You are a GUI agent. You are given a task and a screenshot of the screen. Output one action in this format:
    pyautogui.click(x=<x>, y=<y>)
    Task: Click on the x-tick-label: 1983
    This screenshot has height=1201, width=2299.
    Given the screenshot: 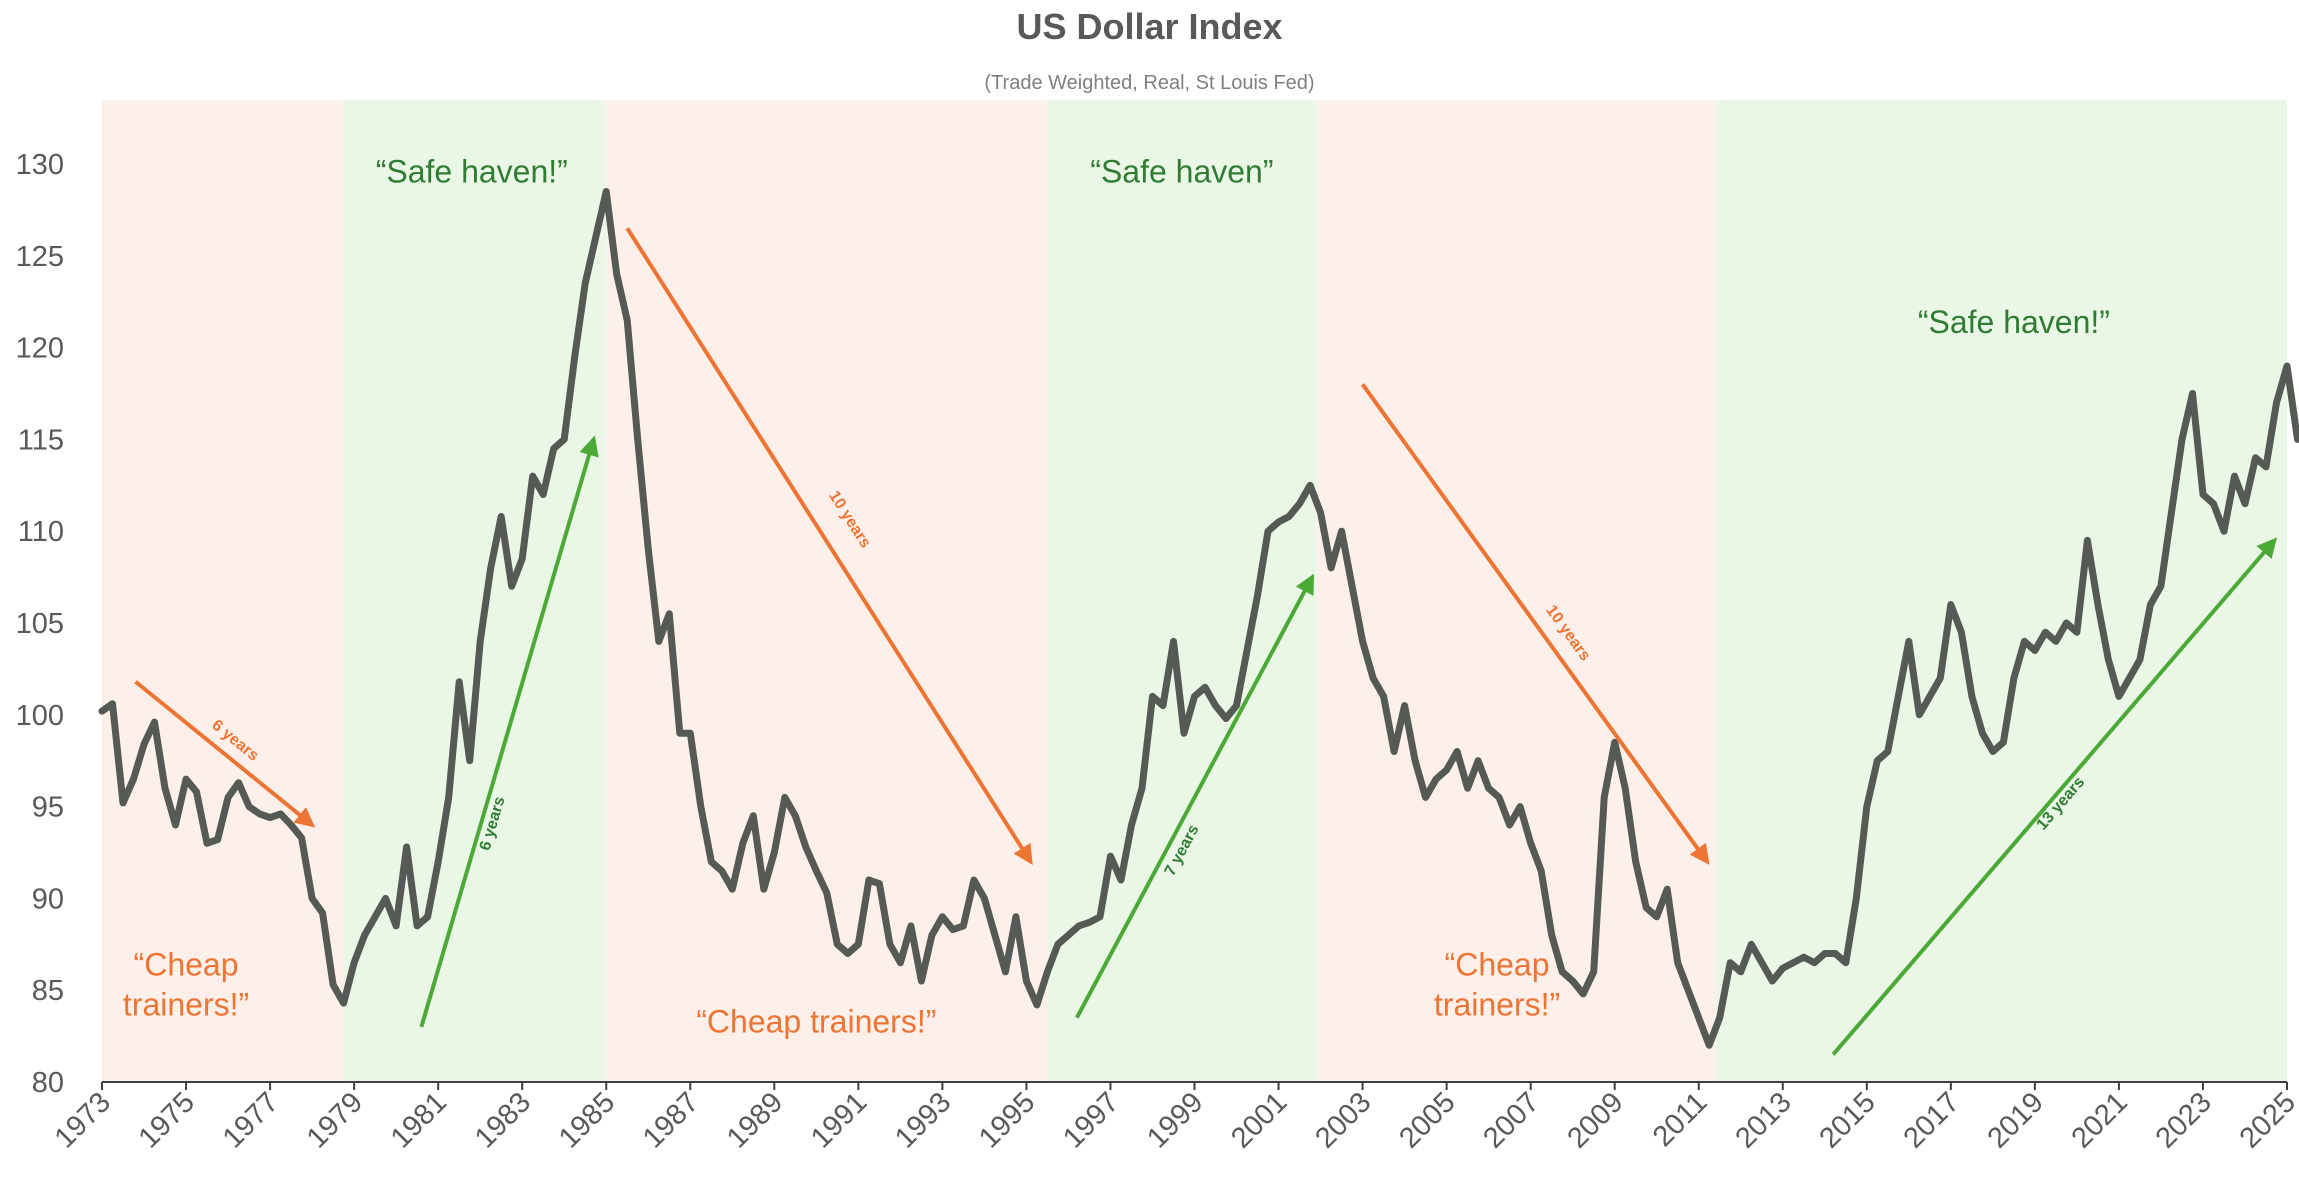 What is the action you would take?
    pyautogui.click(x=503, y=1120)
    